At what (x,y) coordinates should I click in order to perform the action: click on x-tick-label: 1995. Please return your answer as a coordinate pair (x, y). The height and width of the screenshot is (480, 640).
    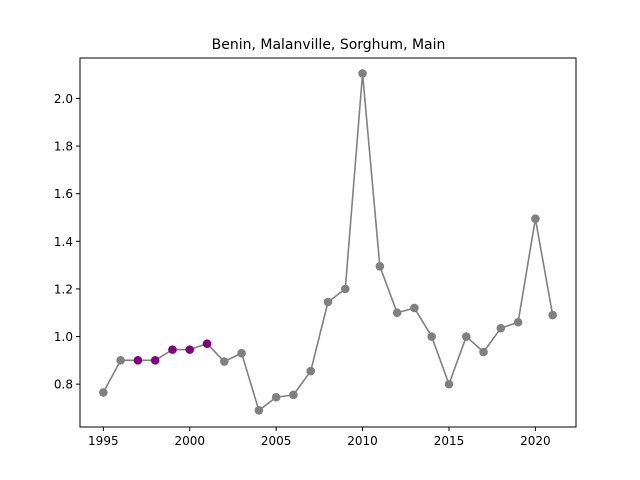
    Looking at the image, I should click on (103, 441).